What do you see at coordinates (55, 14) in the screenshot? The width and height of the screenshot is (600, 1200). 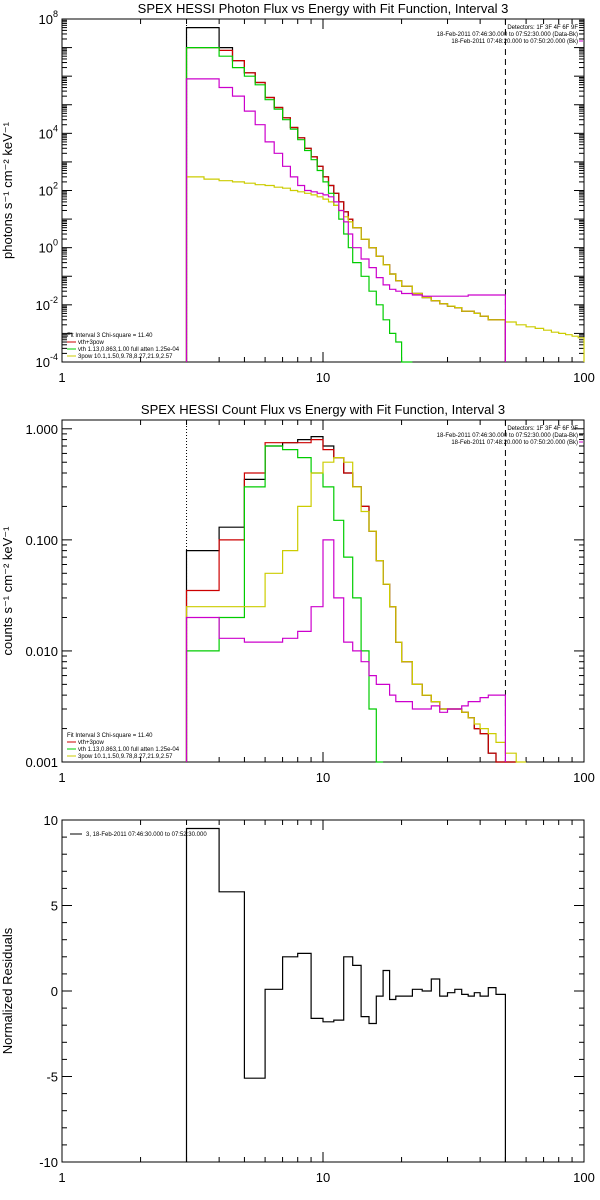 I see `y-tick-exponent: 8` at bounding box center [55, 14].